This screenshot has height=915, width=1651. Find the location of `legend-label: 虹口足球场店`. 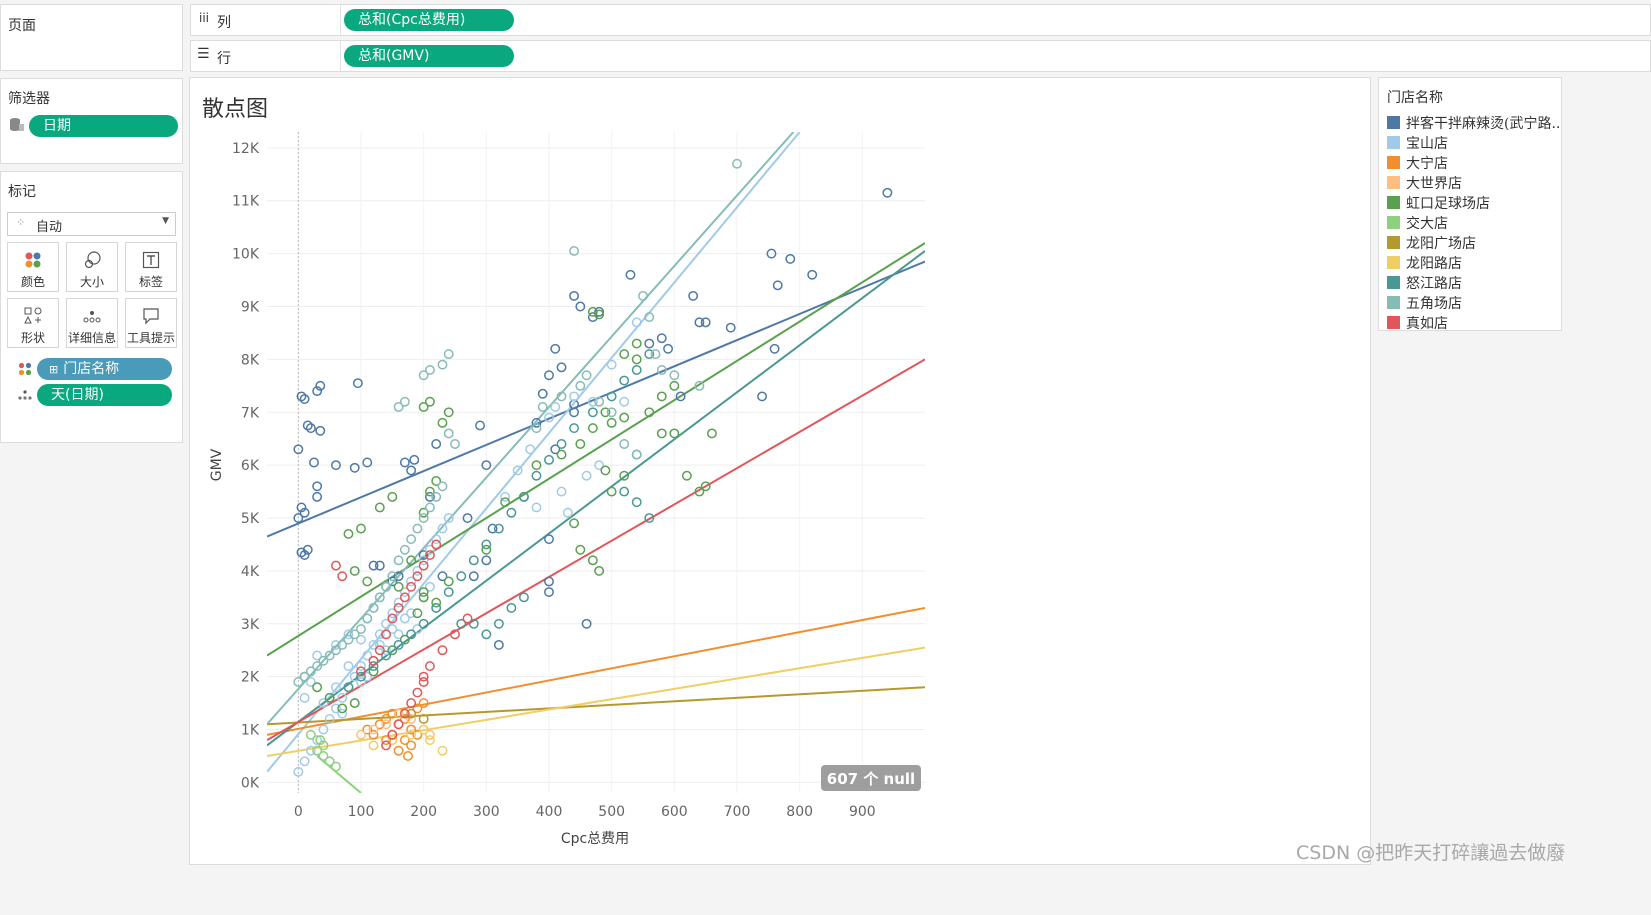

legend-label: 虹口足球场店 is located at coordinates (1448, 204).